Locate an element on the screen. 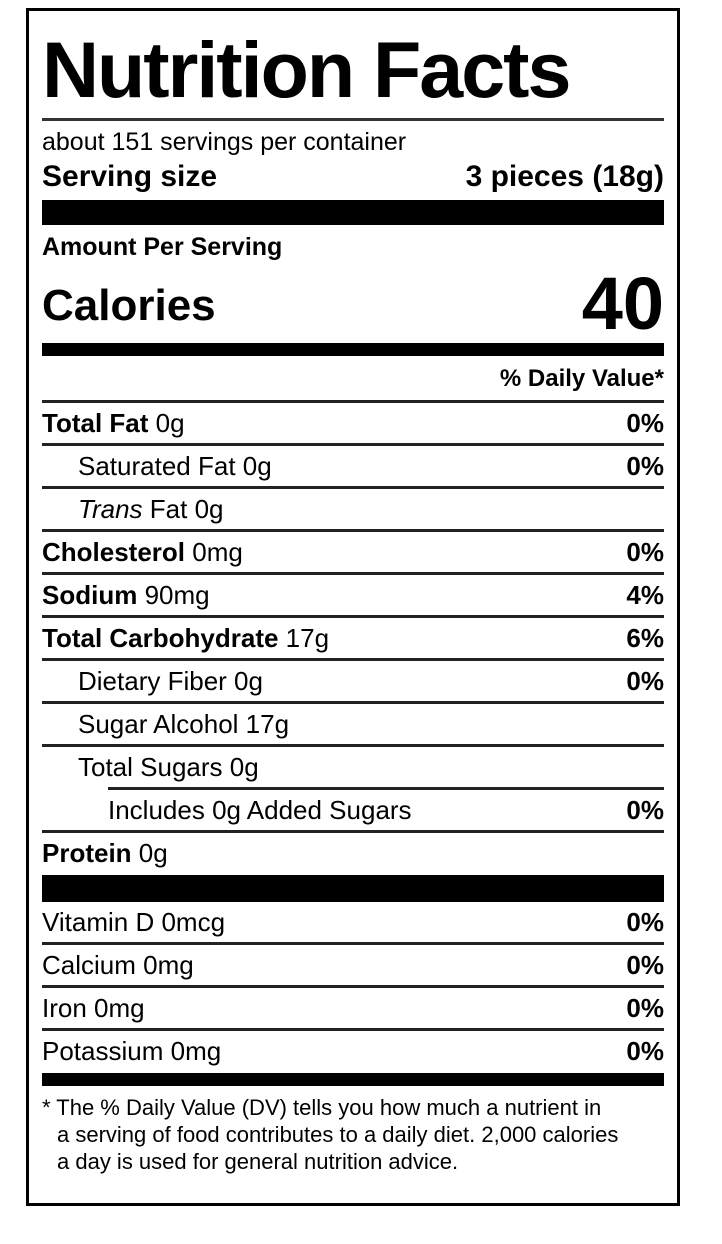 The width and height of the screenshot is (722, 1244). nutrient-row: Includes 0g Added Sugars 0% is located at coordinates (353, 810).